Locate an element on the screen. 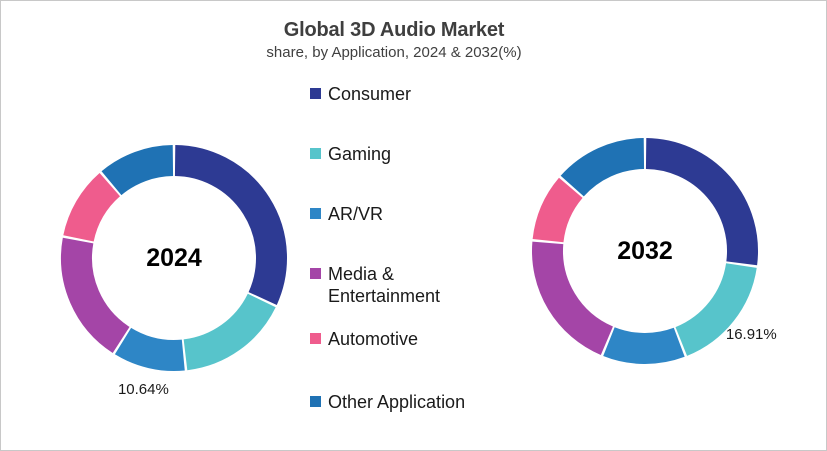  legend-label-consumer: Consumer is located at coordinates (370, 94).